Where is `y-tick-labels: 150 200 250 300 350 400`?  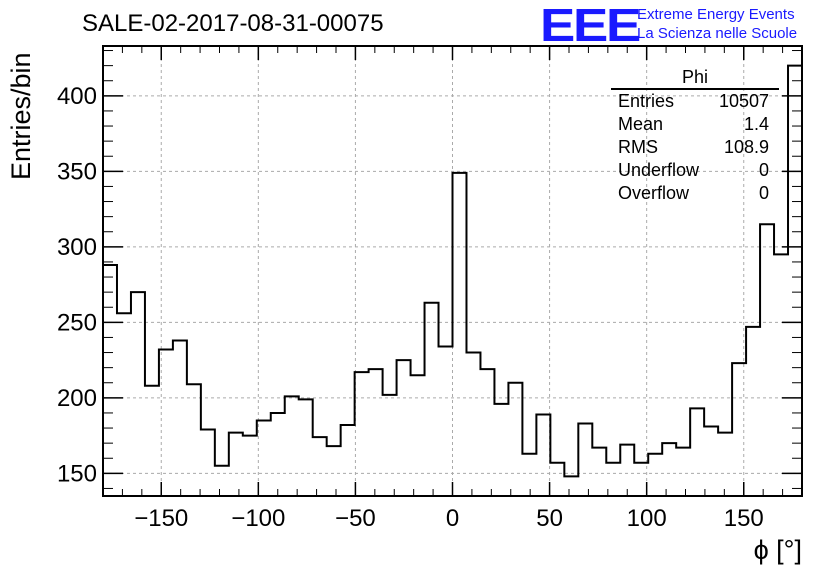
y-tick-labels: 150 200 250 300 350 400 is located at coordinates (77, 285).